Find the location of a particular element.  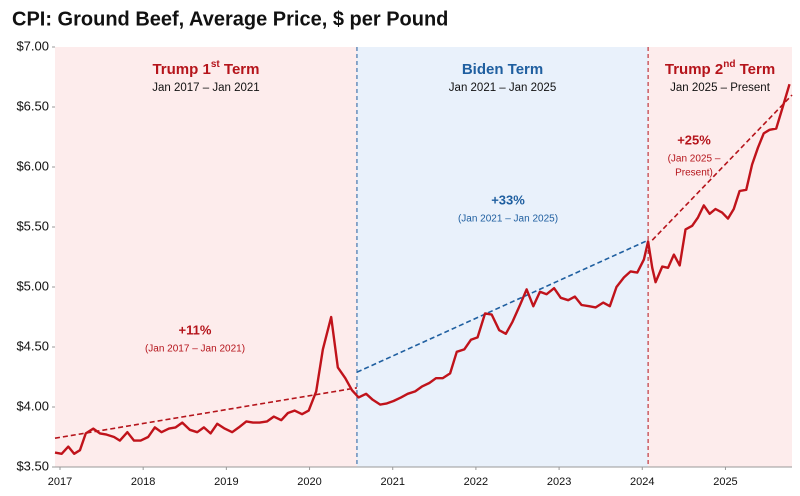

region-title-part: Trump 2 is located at coordinates (694, 69).